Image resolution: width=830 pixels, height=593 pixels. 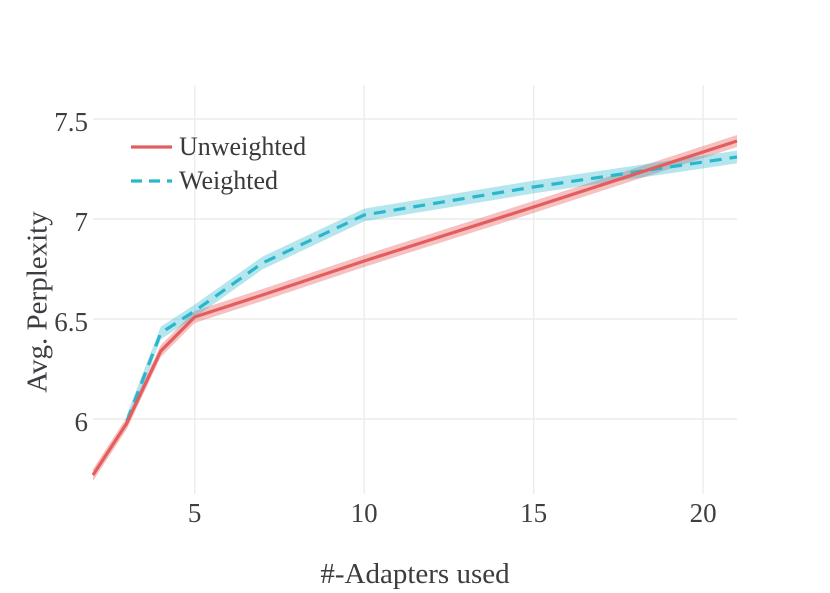 I want to click on x-tick-label: 10, so click(x=364, y=513).